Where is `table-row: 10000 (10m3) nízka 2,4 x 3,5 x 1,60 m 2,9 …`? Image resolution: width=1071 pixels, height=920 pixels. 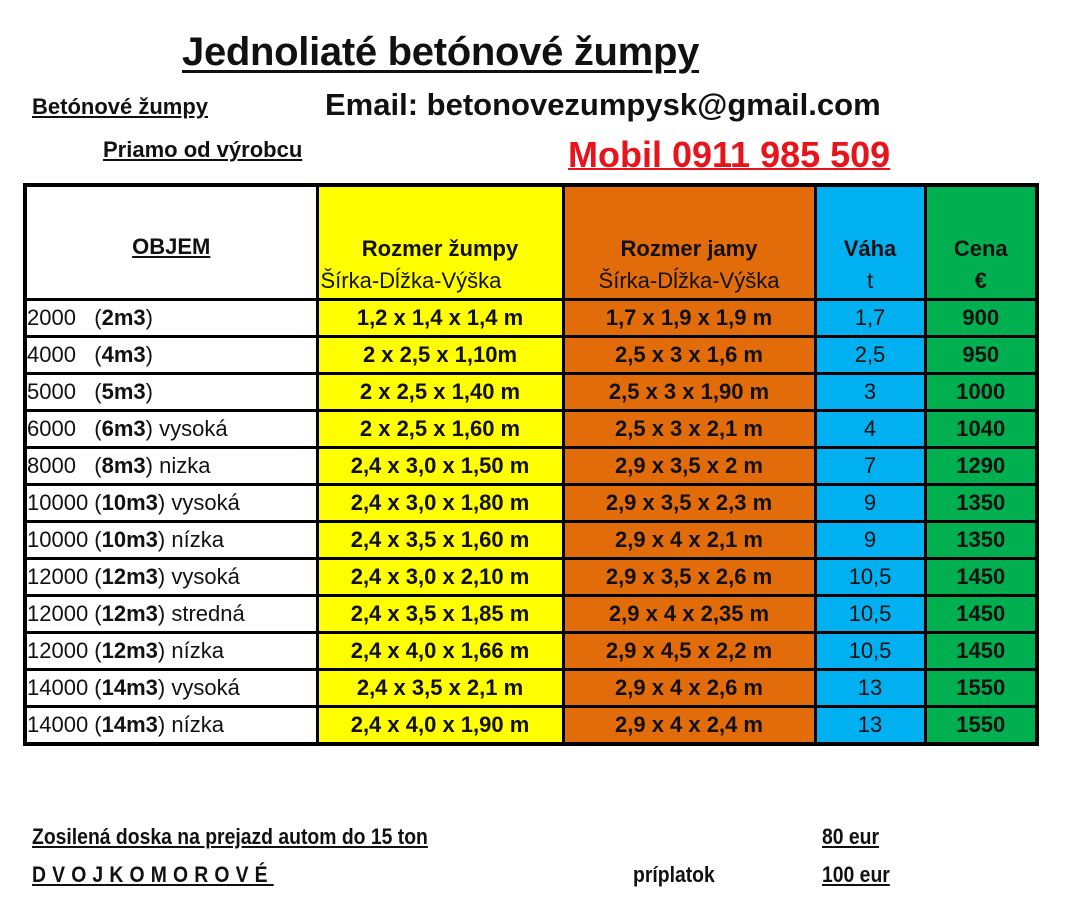
table-row: 10000 (10m3) nízka 2,4 x 3,5 x 1,60 m 2,9 … is located at coordinates (531, 540).